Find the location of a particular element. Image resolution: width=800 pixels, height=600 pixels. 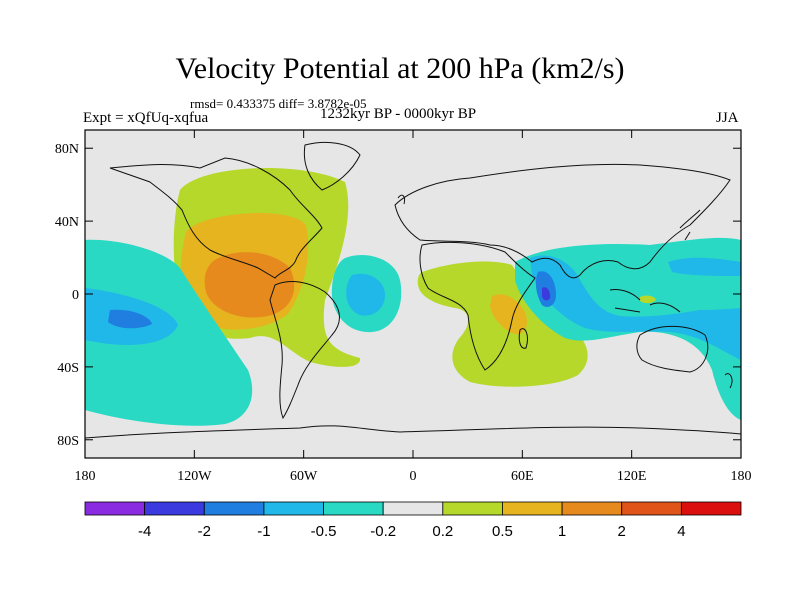

colorbar-label: 0.2 is located at coordinates (442, 531).